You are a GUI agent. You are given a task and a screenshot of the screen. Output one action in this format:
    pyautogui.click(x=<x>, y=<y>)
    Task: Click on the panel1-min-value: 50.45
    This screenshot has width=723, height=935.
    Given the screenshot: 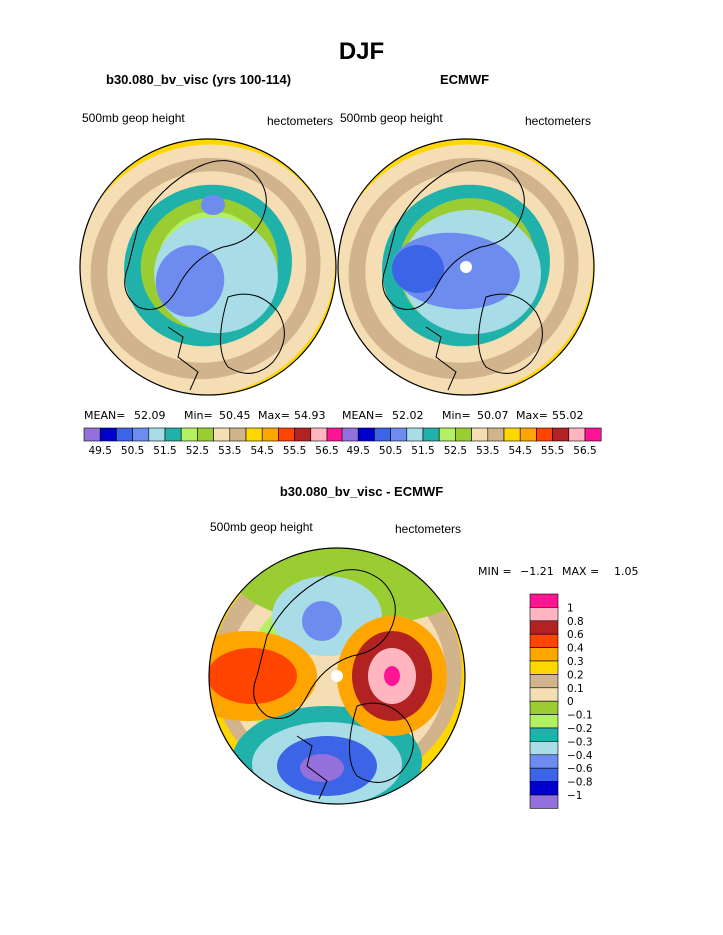 What is the action you would take?
    pyautogui.click(x=235, y=415)
    